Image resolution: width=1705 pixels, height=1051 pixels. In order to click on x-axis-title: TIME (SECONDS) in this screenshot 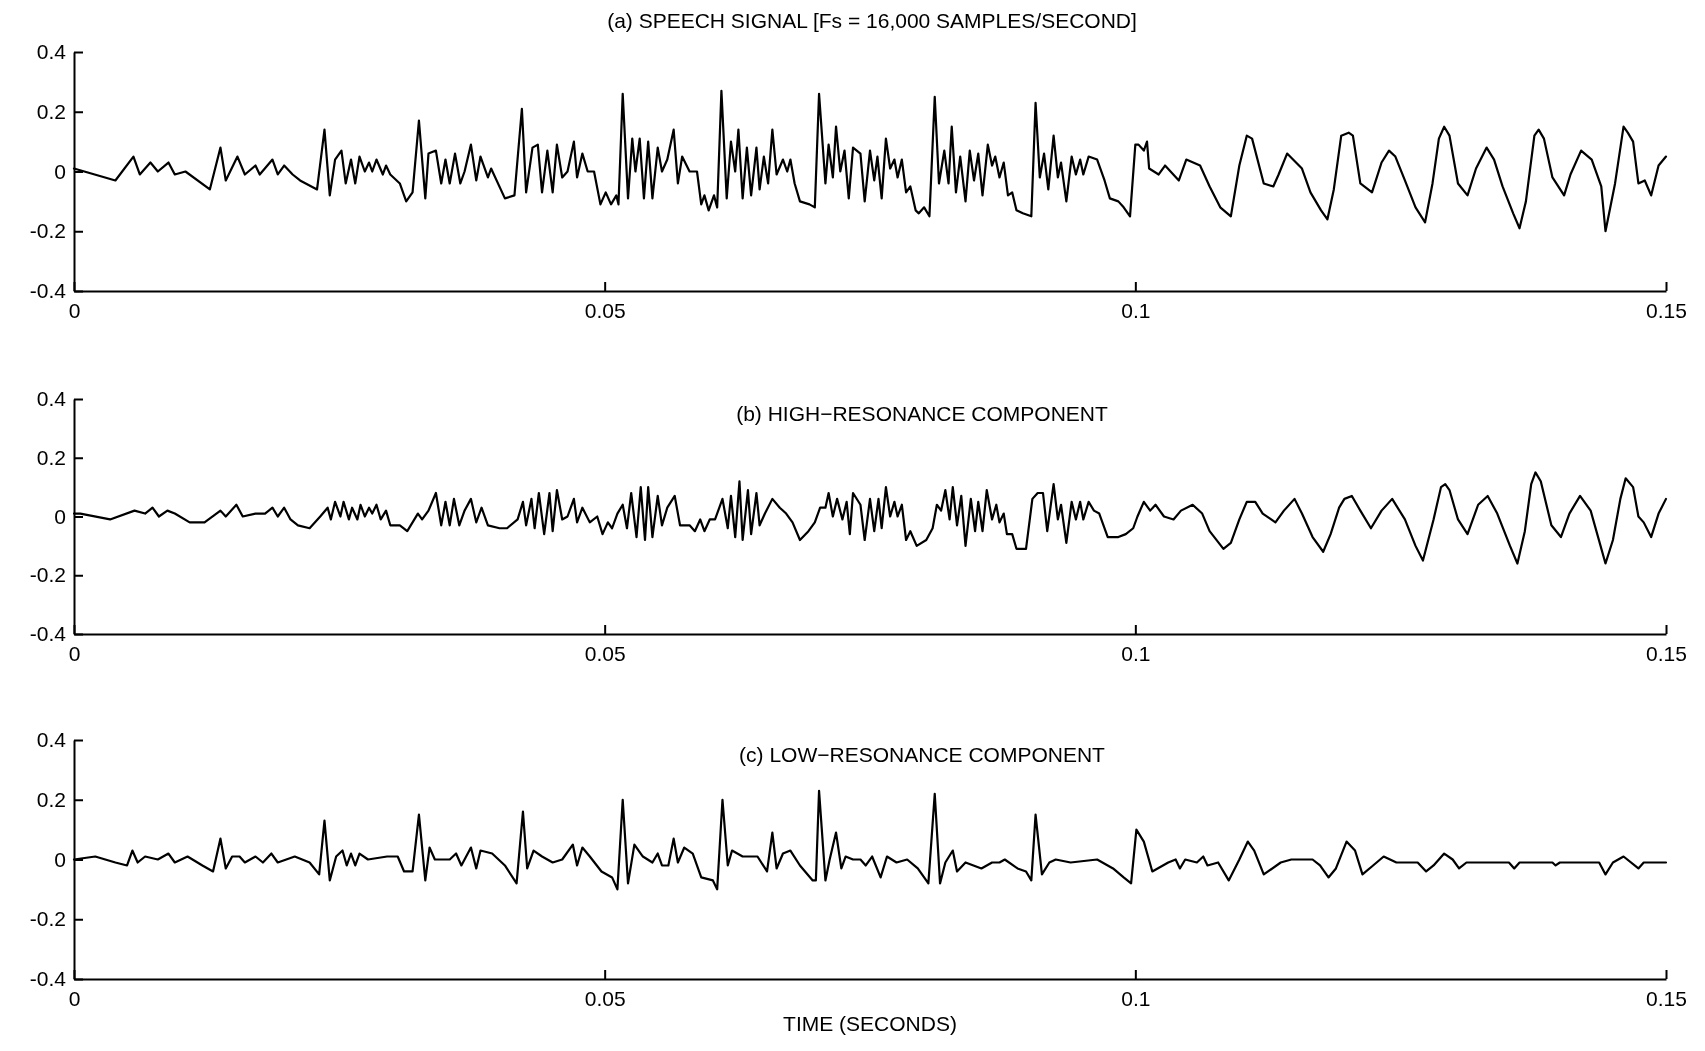, I will do `click(870, 1023)`.